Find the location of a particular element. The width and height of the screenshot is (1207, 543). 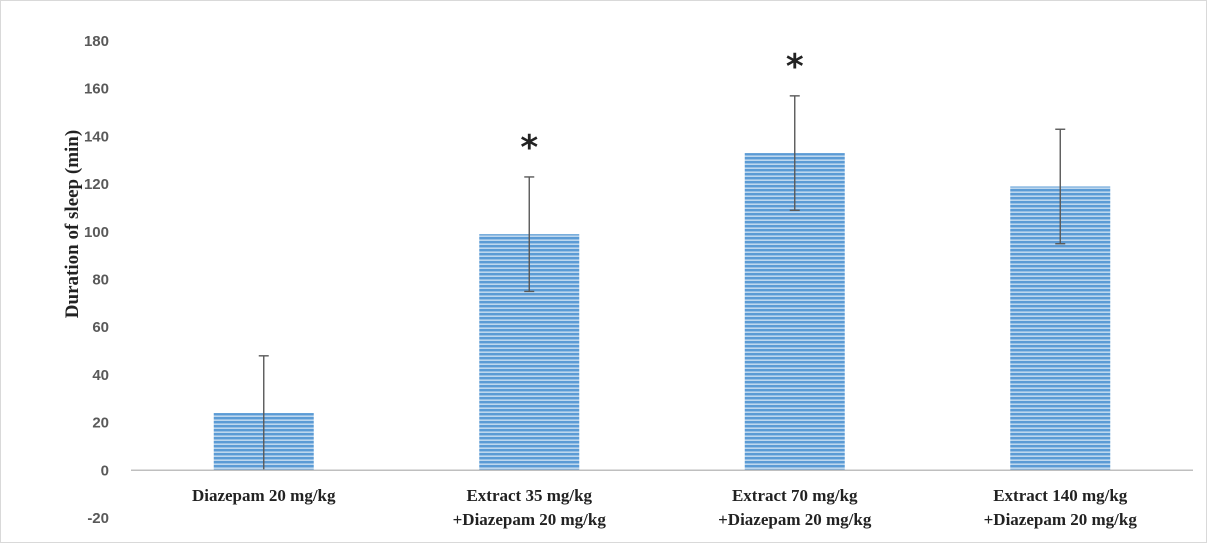

y-tick-label: 120 is located at coordinates (96, 184).